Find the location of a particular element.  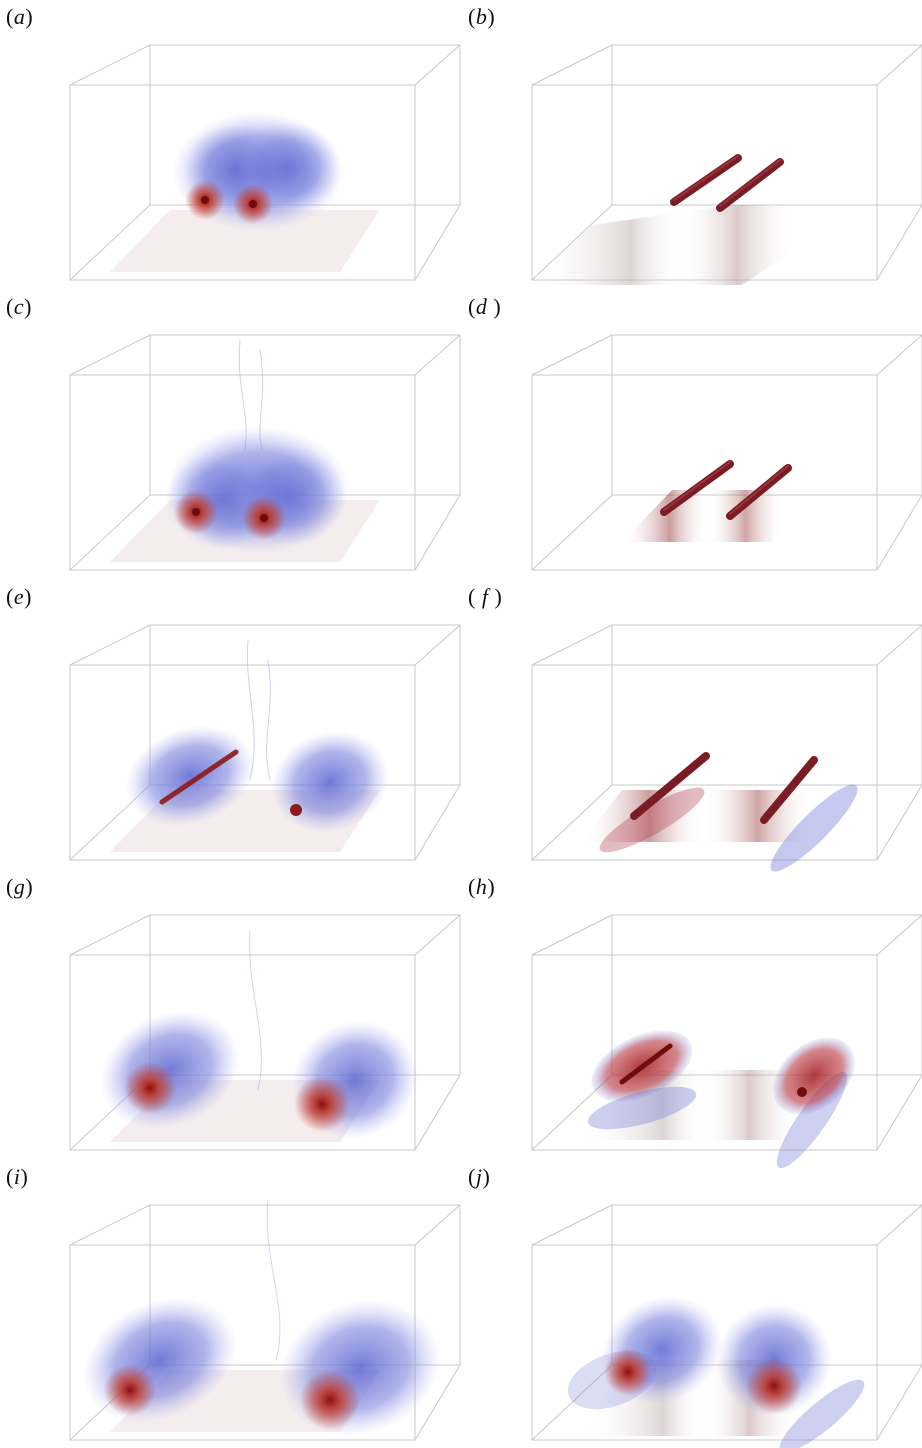

panel-label: ( f ) is located at coordinates (485, 596).